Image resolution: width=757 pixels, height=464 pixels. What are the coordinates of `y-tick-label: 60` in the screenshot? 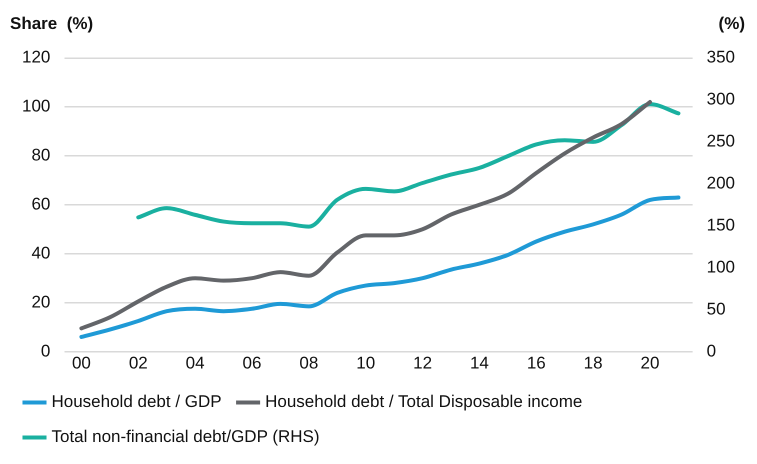 It's located at (40, 204).